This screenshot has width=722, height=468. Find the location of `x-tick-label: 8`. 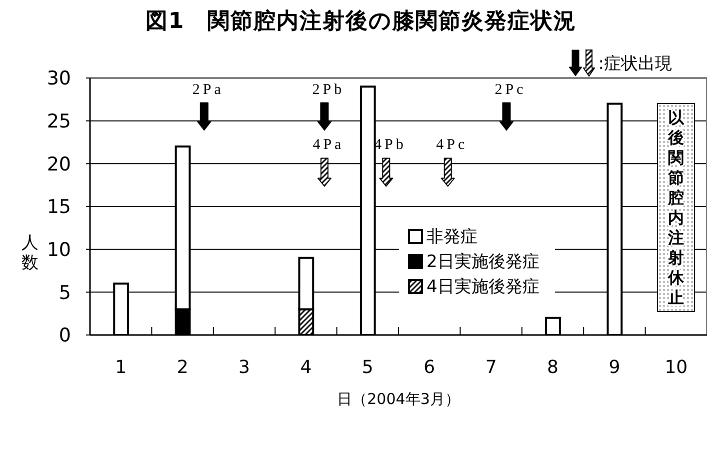

x-tick-label: 8 is located at coordinates (552, 367).